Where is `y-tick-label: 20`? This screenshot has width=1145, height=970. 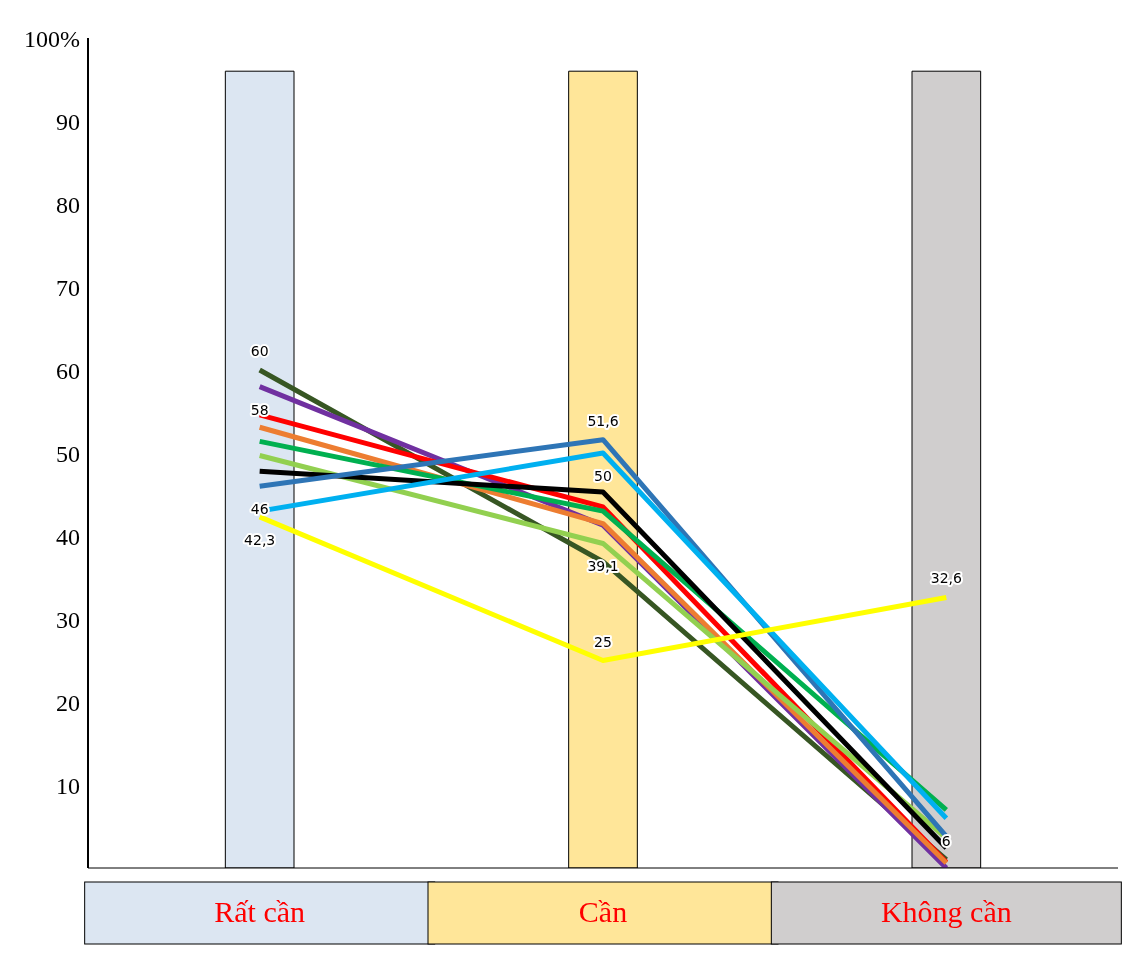 y-tick-label: 20 is located at coordinates (68, 702).